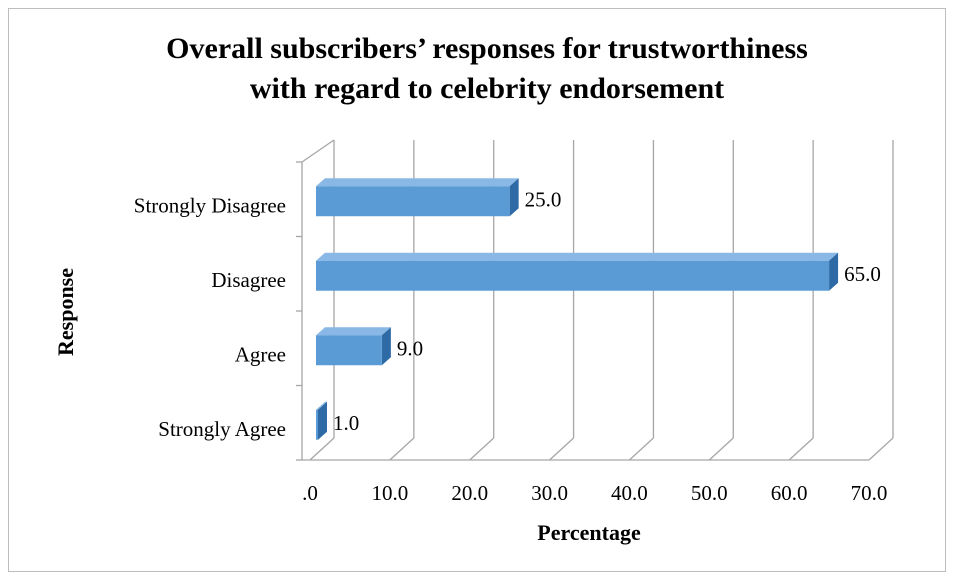 The image size is (956, 581). Describe the element at coordinates (543, 199) in the screenshot. I see `data-label: 25.0` at that location.